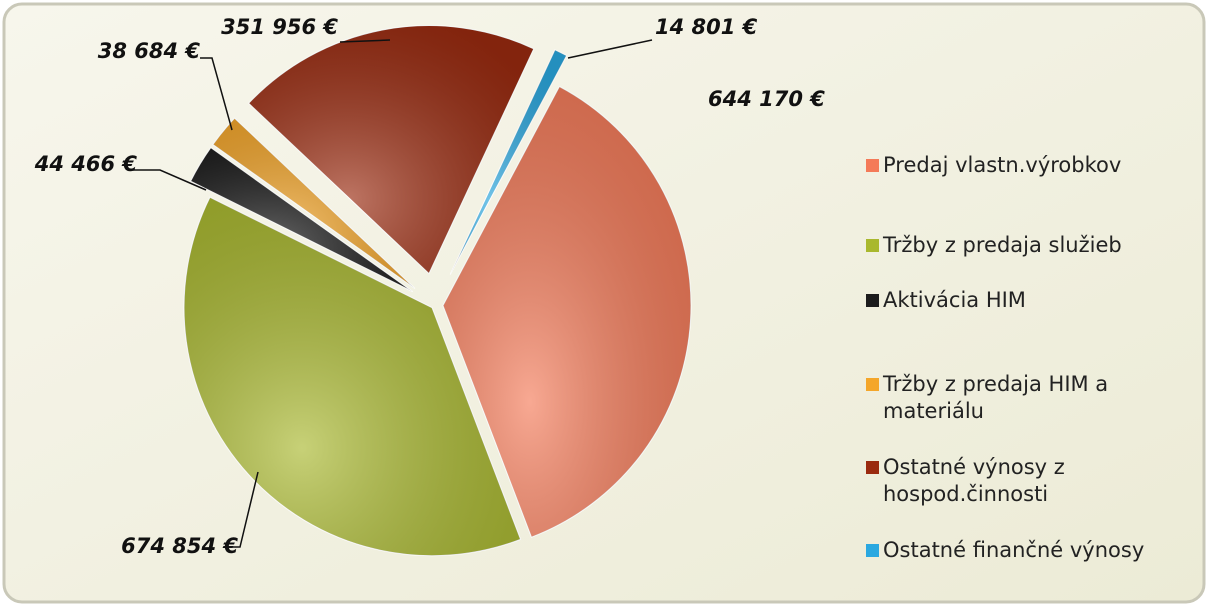 This screenshot has height=608, width=1210. What do you see at coordinates (149, 51) in the screenshot?
I see `data-label: 38 684 €` at bounding box center [149, 51].